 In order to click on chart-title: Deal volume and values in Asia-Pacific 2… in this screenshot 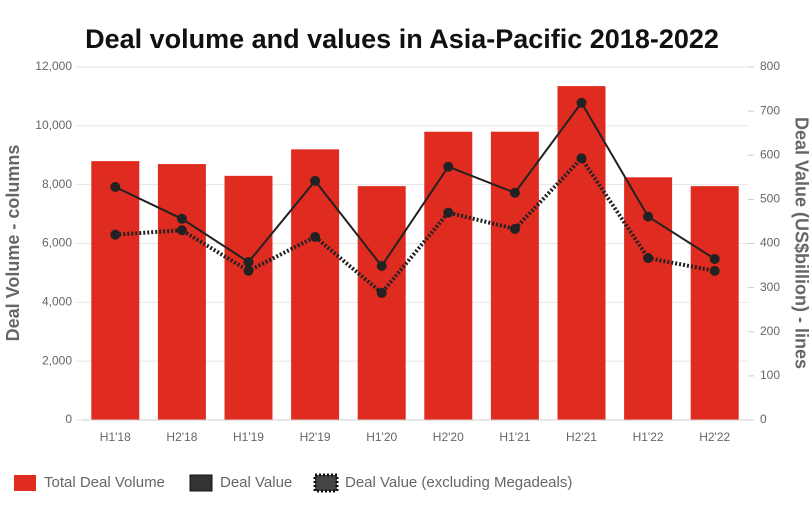, I will do `click(402, 39)`.